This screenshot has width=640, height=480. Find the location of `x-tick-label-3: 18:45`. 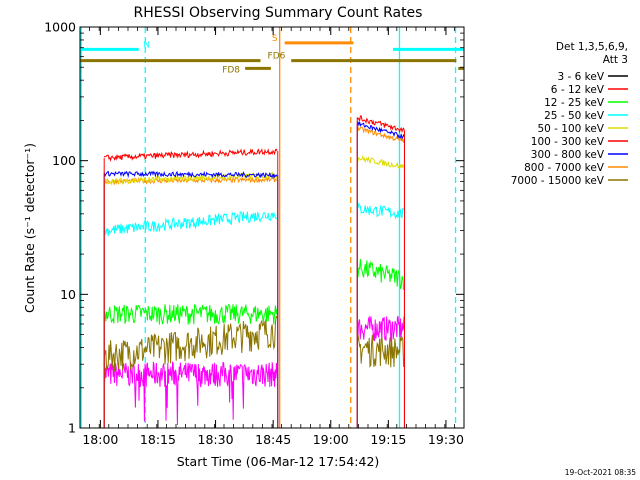

x-tick-label-3: 18:45 is located at coordinates (273, 439).